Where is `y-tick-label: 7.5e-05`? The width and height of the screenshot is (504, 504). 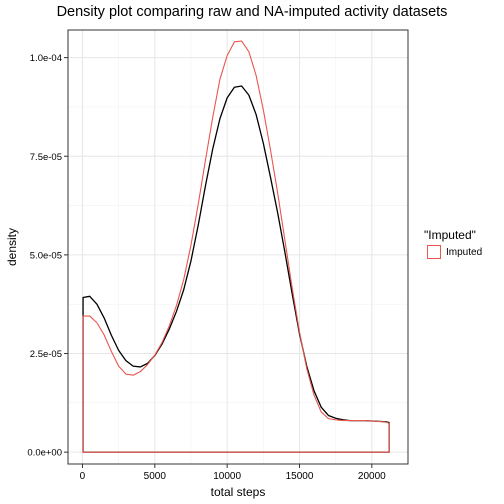
y-tick-label: 7.5e-05 is located at coordinates (46, 157).